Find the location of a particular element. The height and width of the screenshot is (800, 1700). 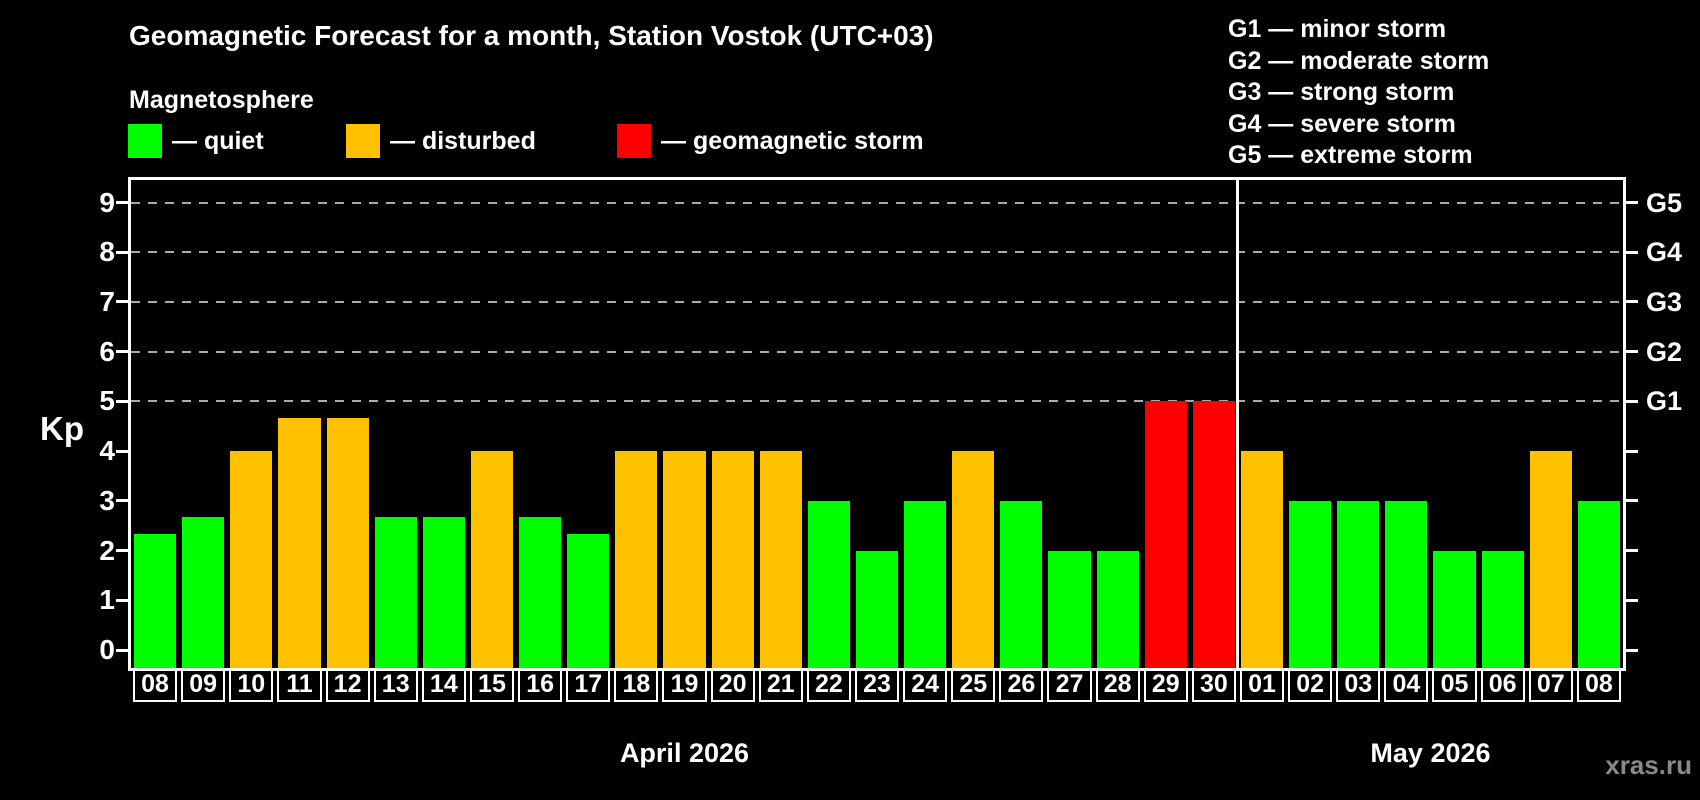

magnetosphere-legend-header: Magnetosphere is located at coordinates (221, 100).